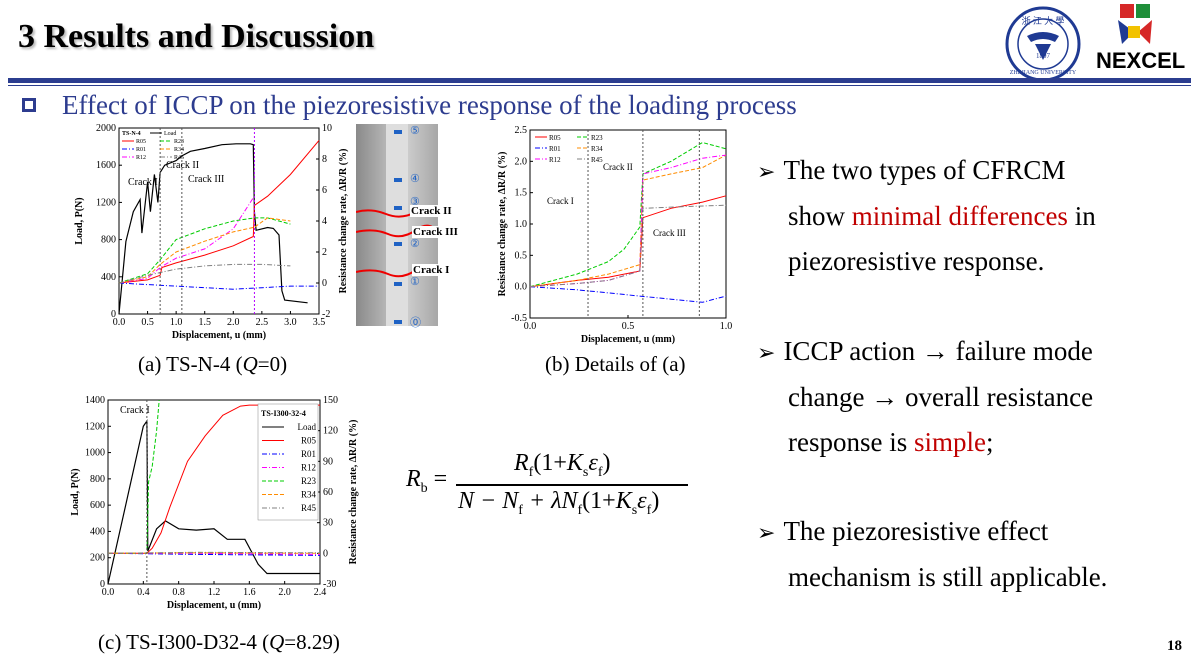 The width and height of the screenshot is (1199, 670). What do you see at coordinates (106, 165) in the screenshot?
I see `y-tick-label: 1600` at bounding box center [106, 165].